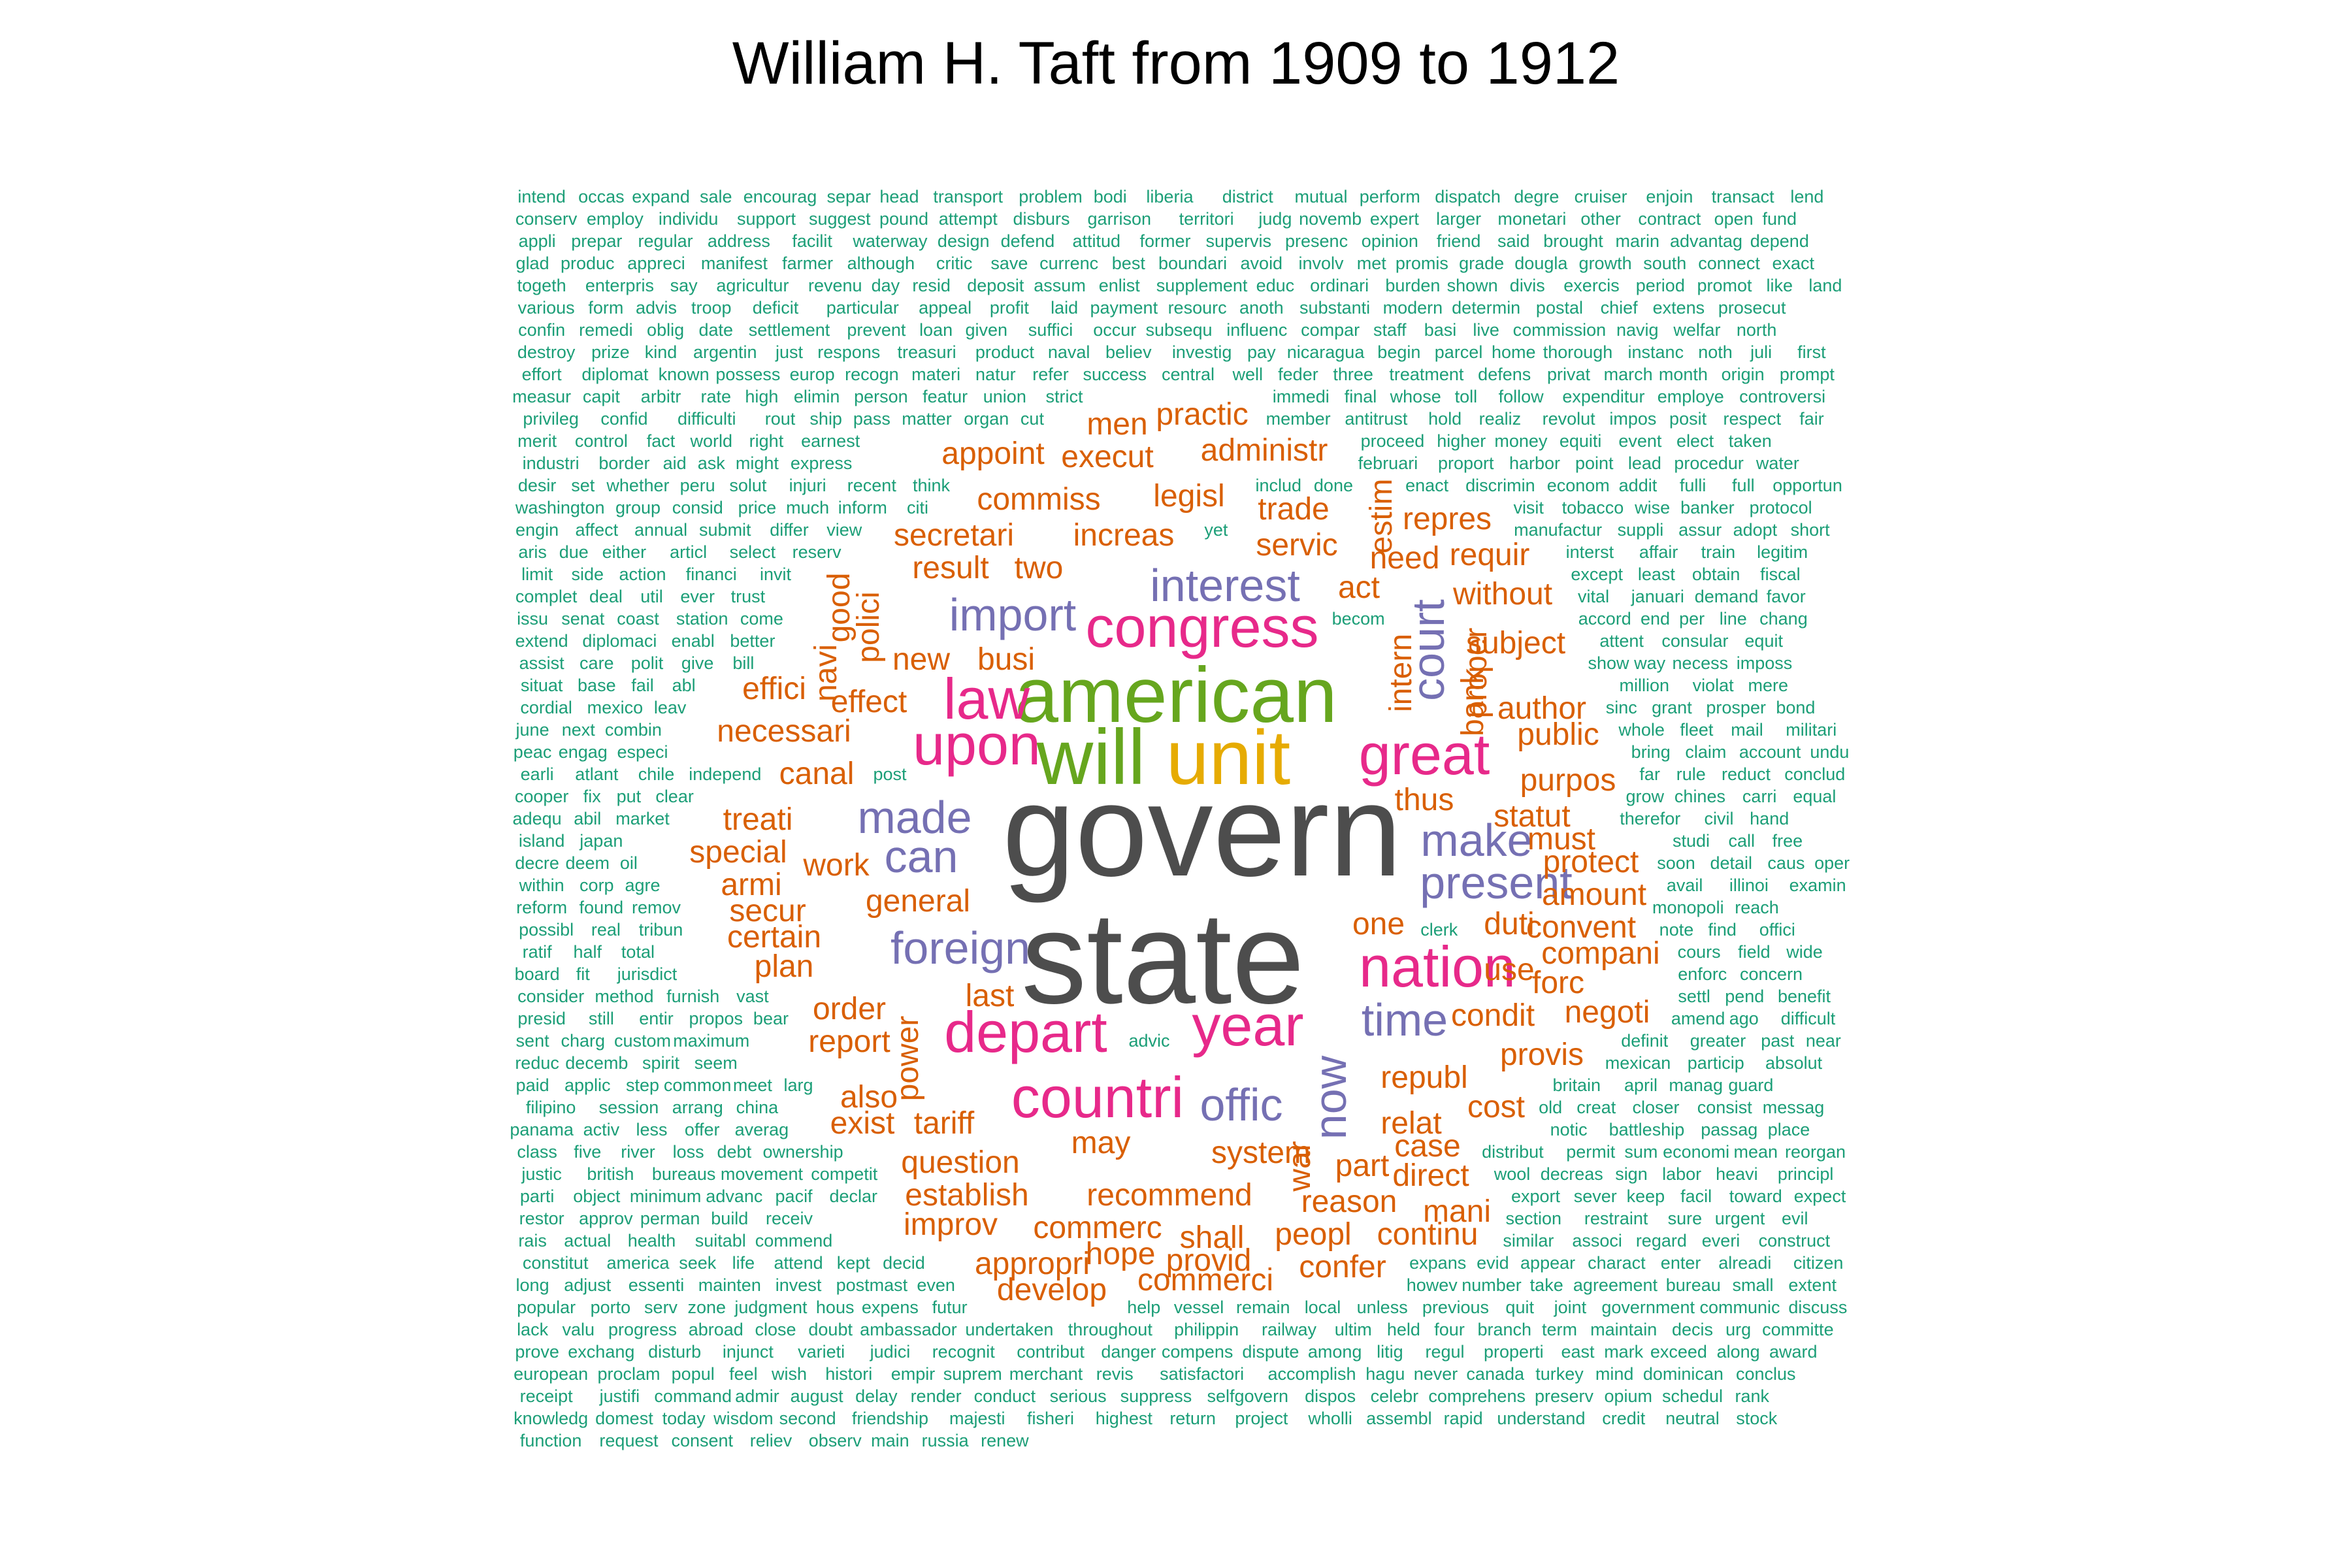 The width and height of the screenshot is (2352, 1568). I want to click on word-relat: relat, so click(1410, 1123).